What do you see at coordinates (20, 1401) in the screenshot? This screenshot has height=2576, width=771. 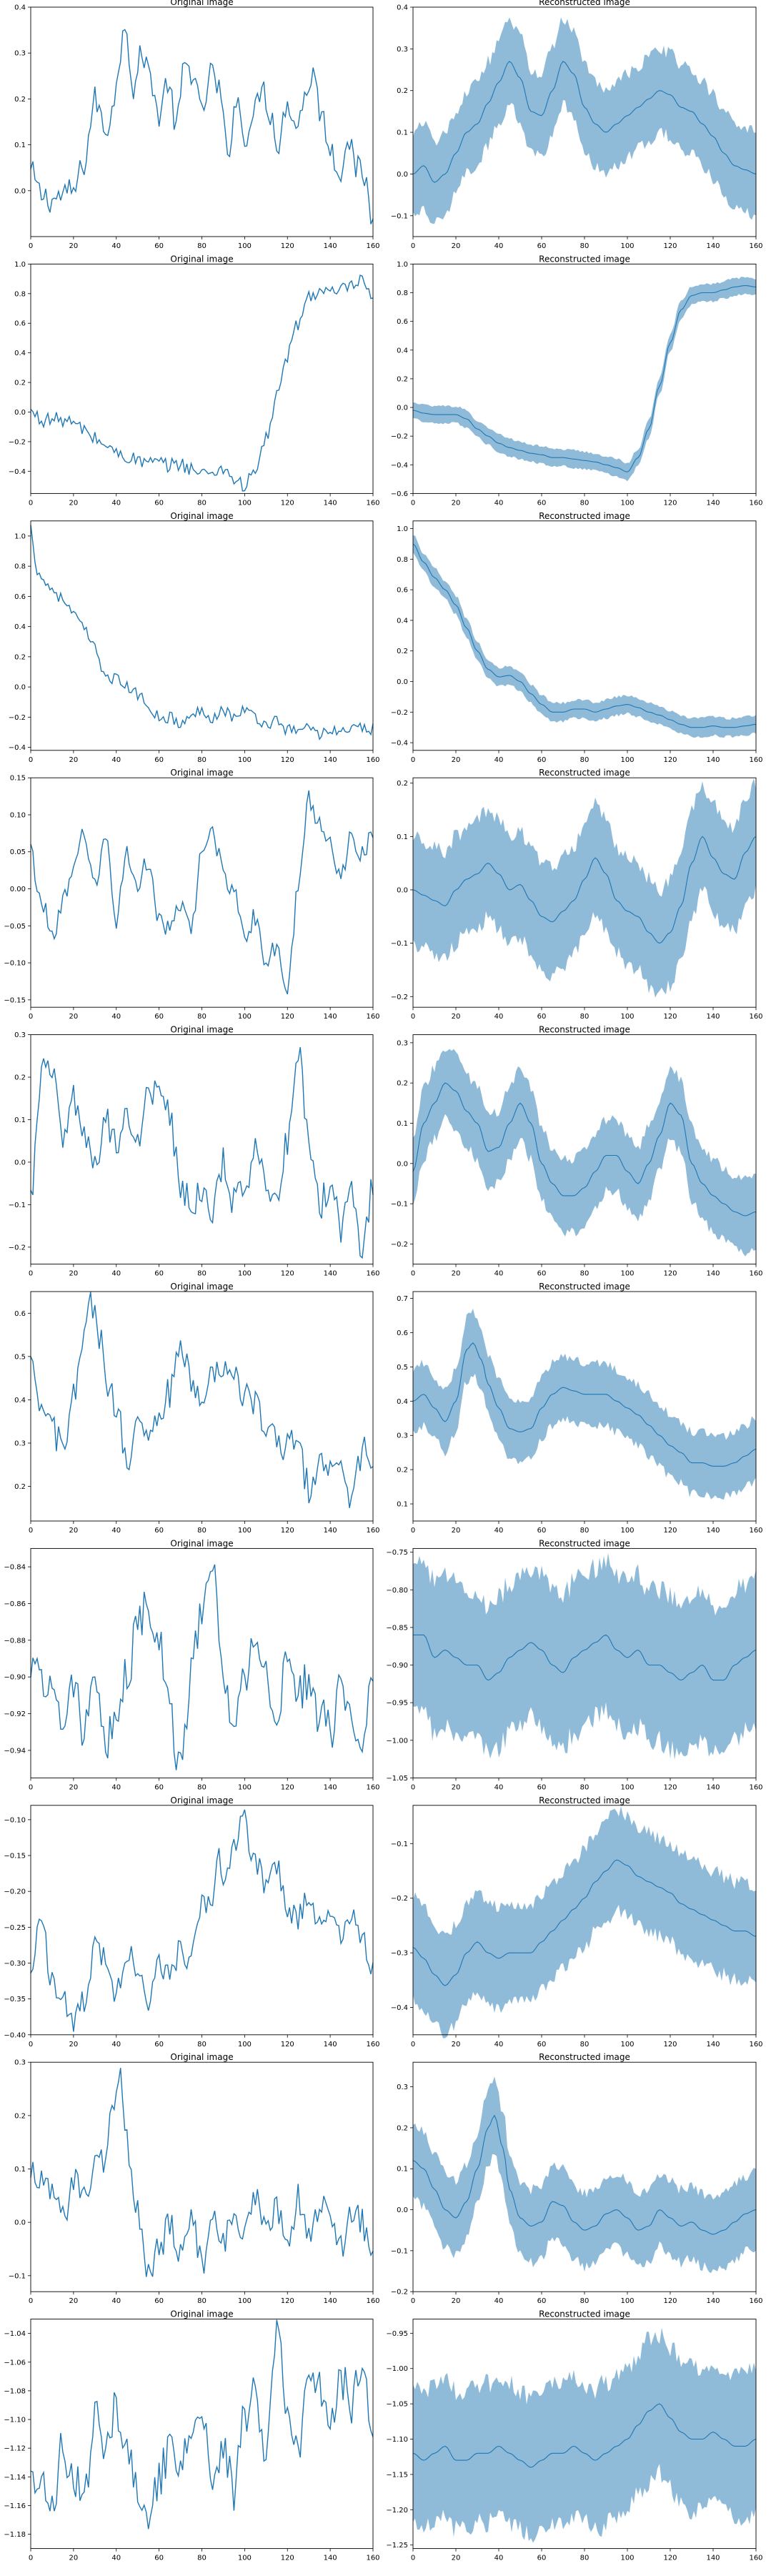 I see `y-tick-label: 0.4` at bounding box center [20, 1401].